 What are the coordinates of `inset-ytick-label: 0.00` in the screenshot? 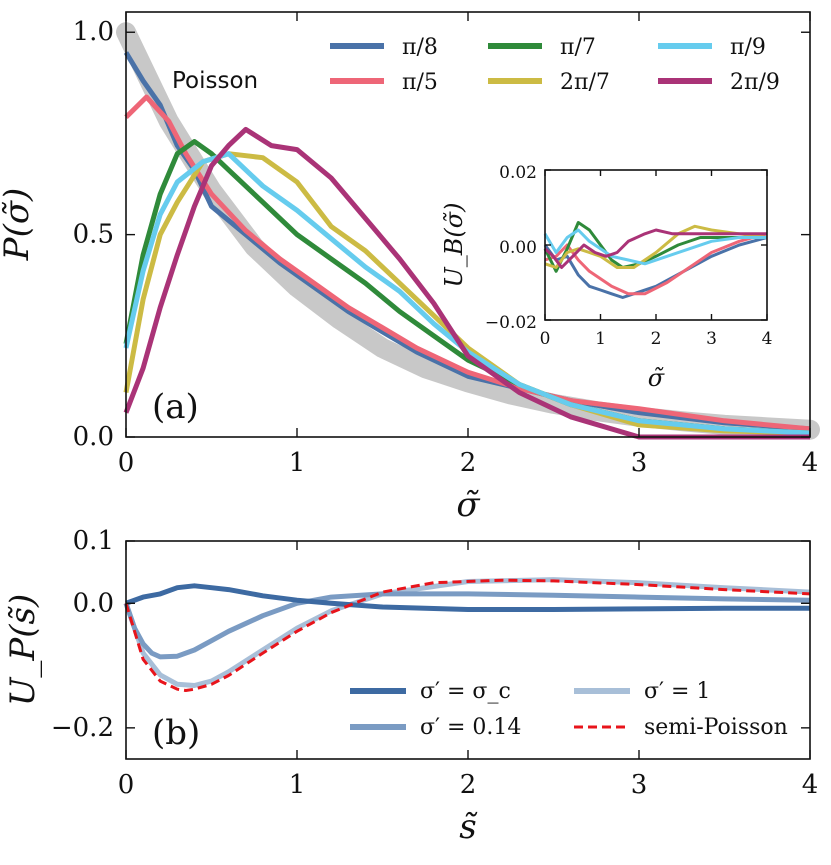 It's located at (518, 248).